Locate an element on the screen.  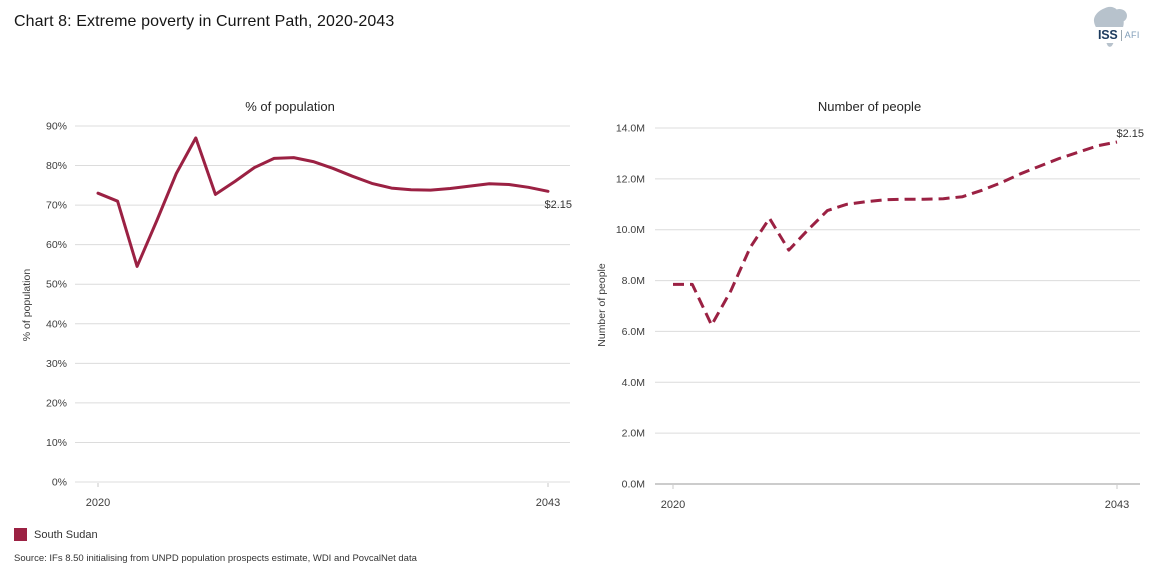
svg-text: 4.0M is located at coordinates (633, 383).